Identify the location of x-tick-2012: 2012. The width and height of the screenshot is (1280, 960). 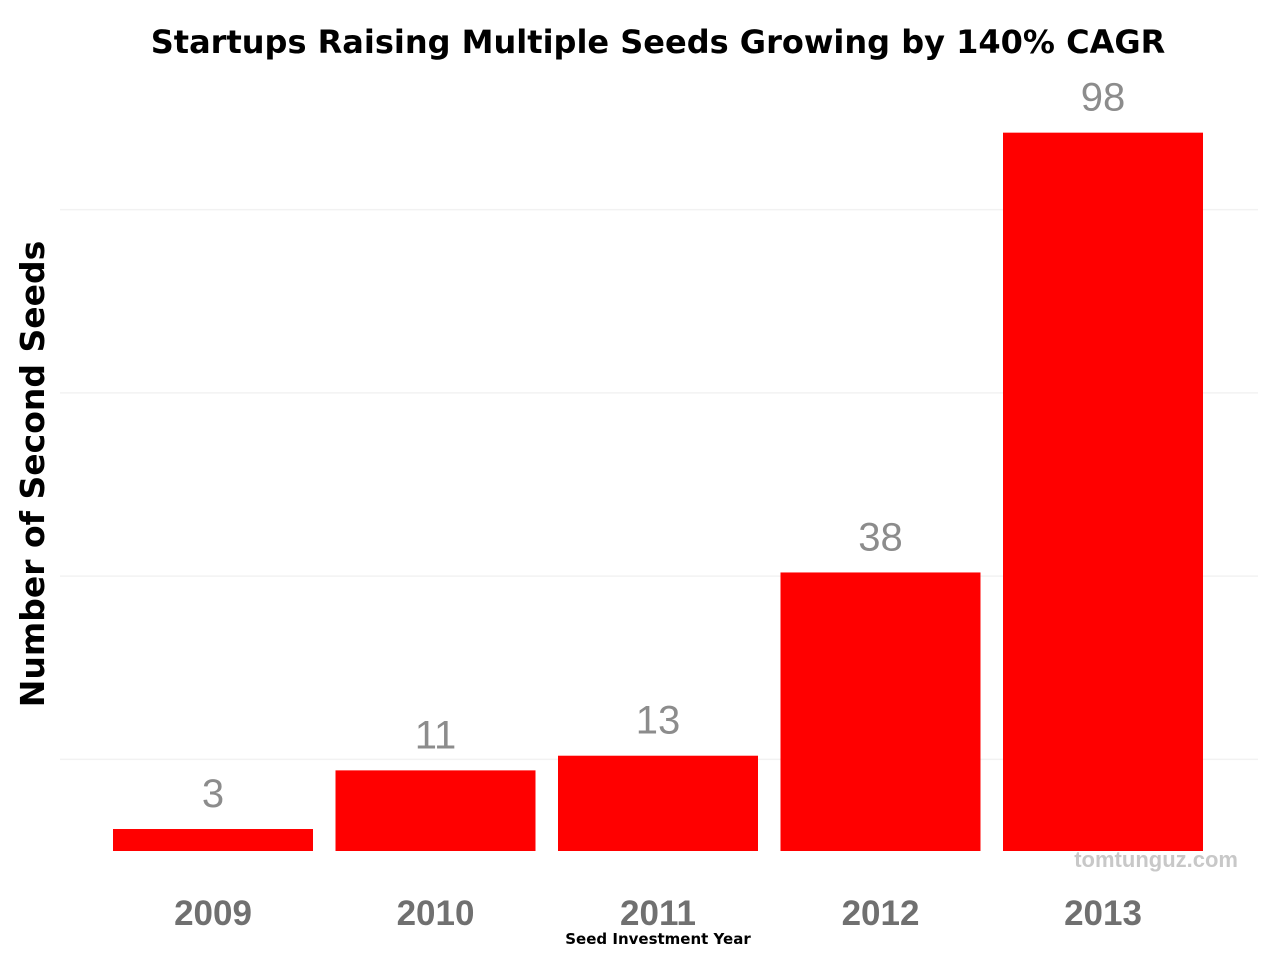
(881, 913).